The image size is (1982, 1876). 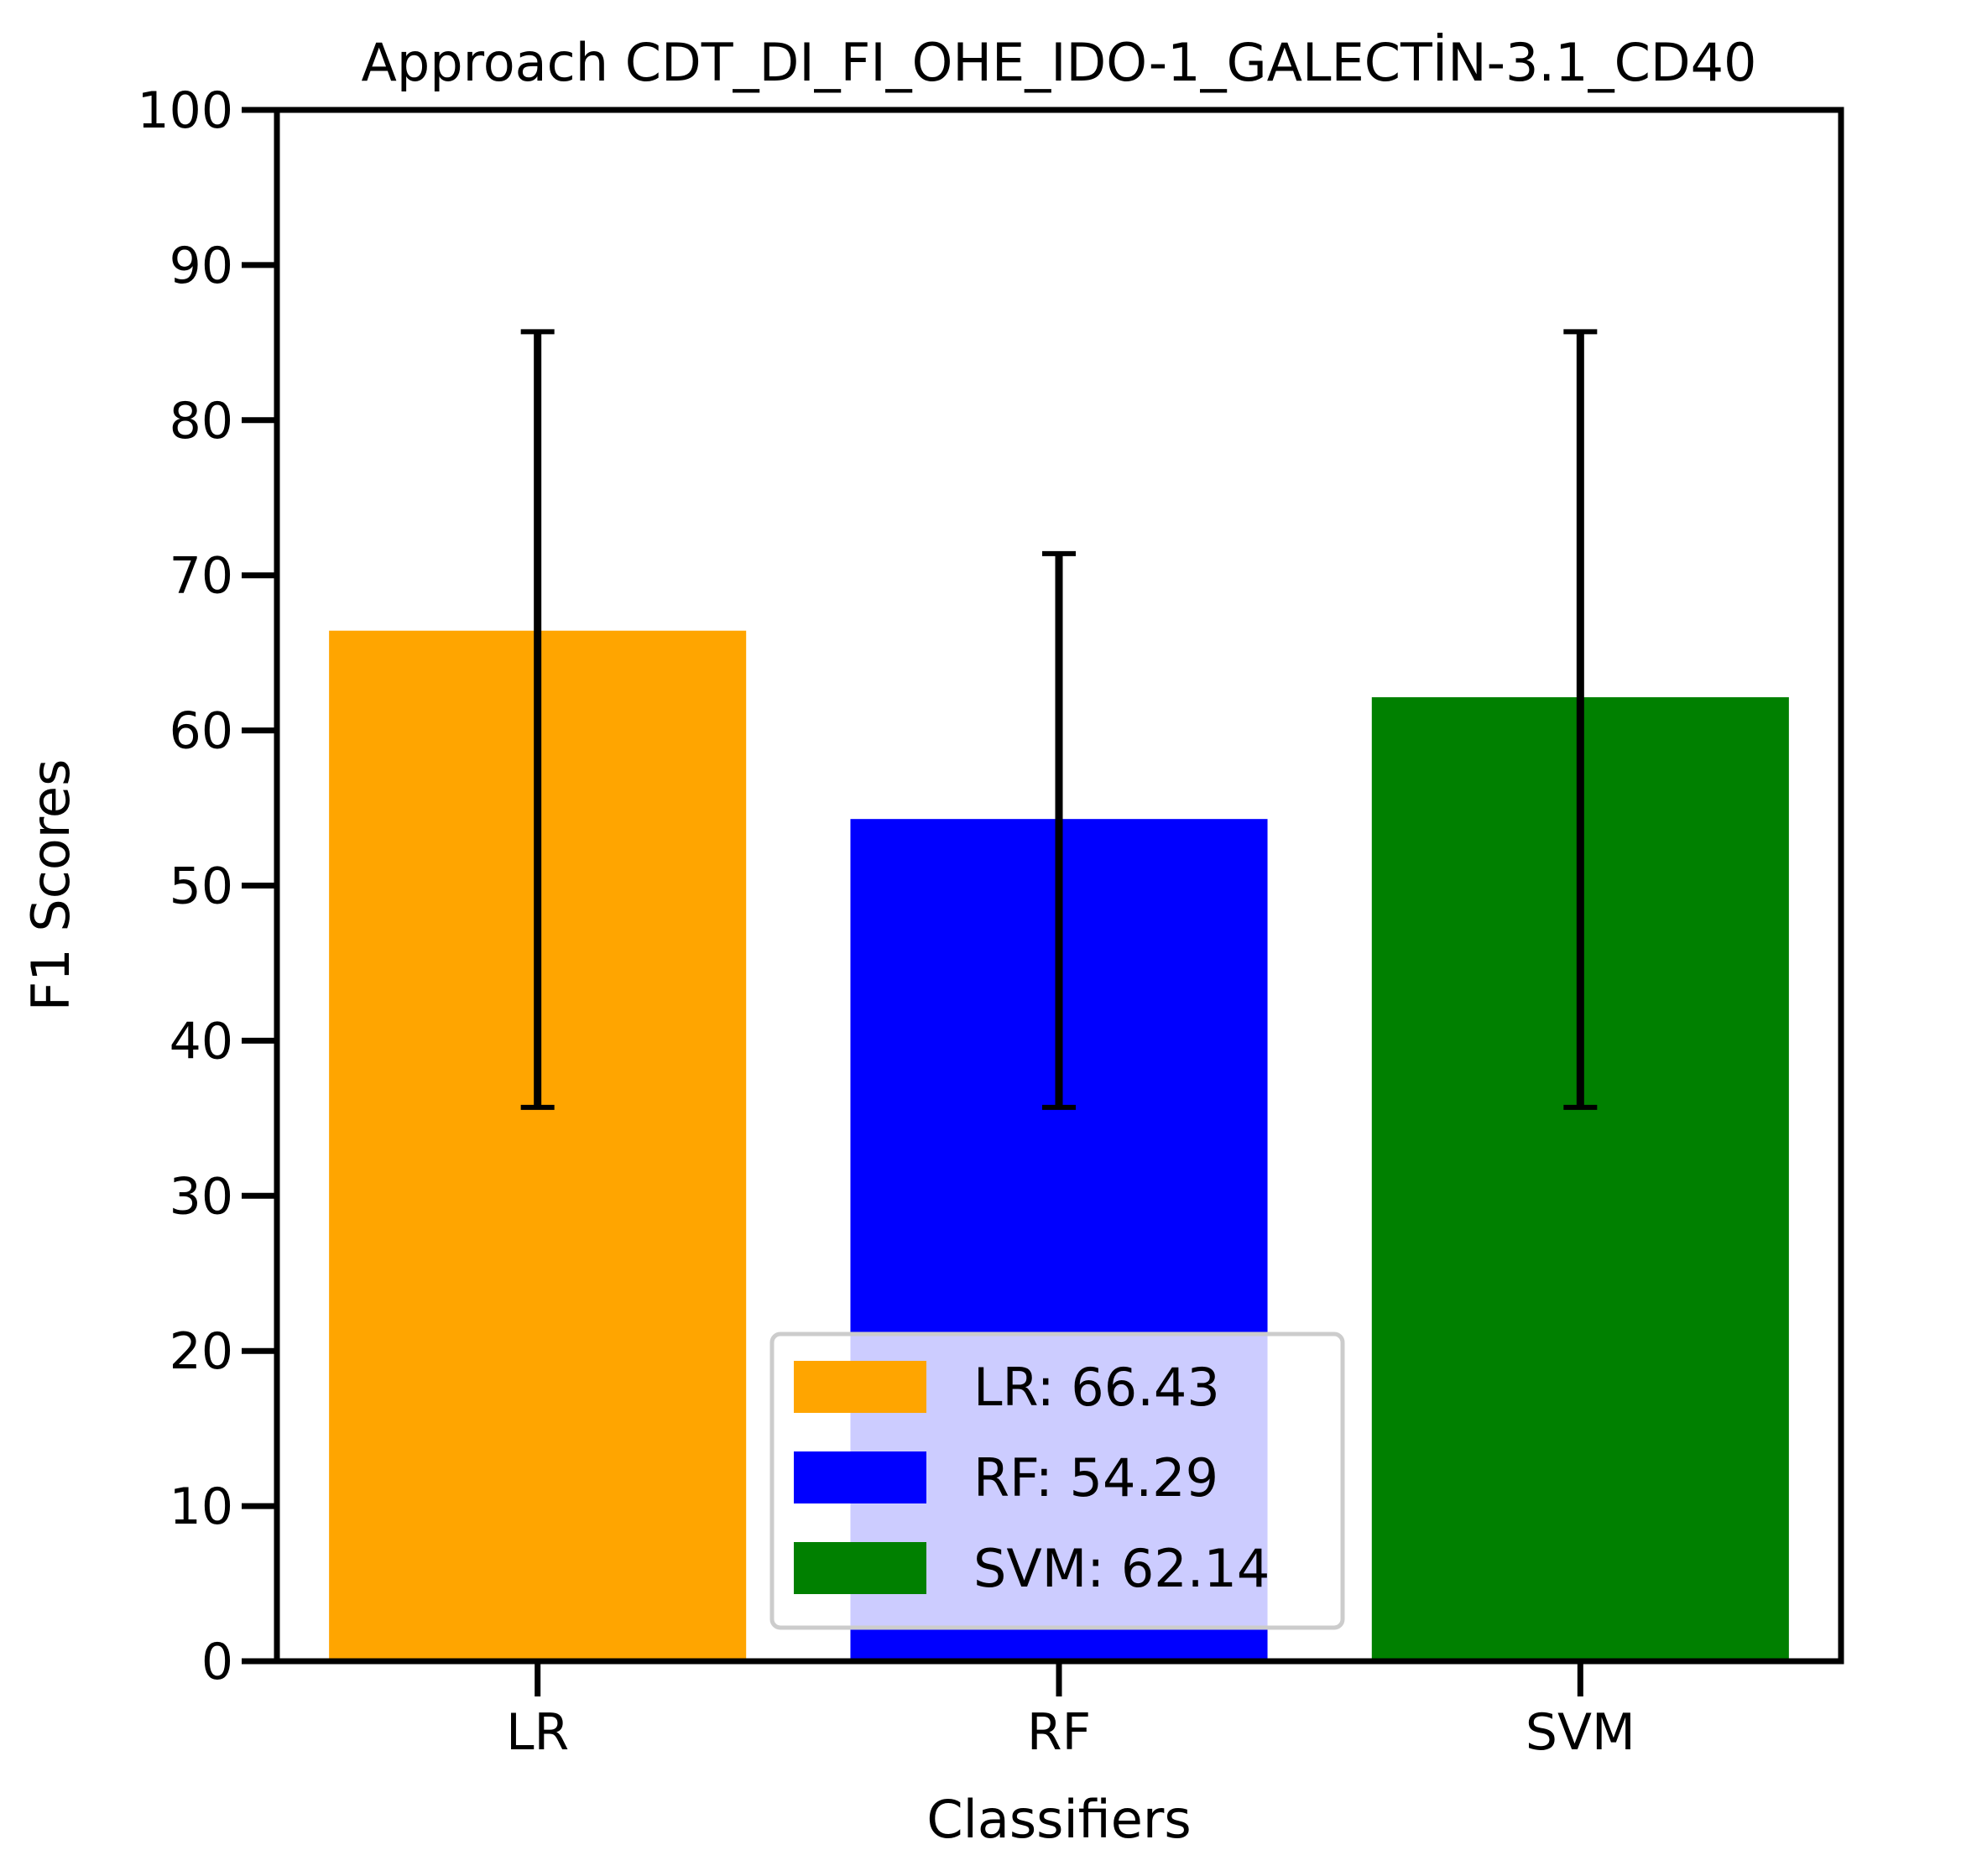 I want to click on legend: LR: 66.43 RF: 54.29 SVM: 62.14, so click(x=1057, y=1480).